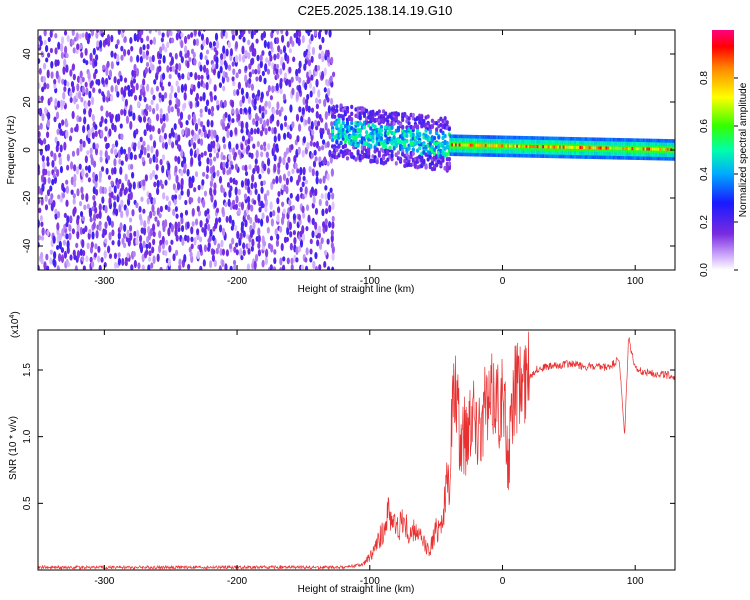 Image resolution: width=750 pixels, height=600 pixels. What do you see at coordinates (328, 163) in the screenshot?
I see `heatmap-cell-1963` at bounding box center [328, 163].